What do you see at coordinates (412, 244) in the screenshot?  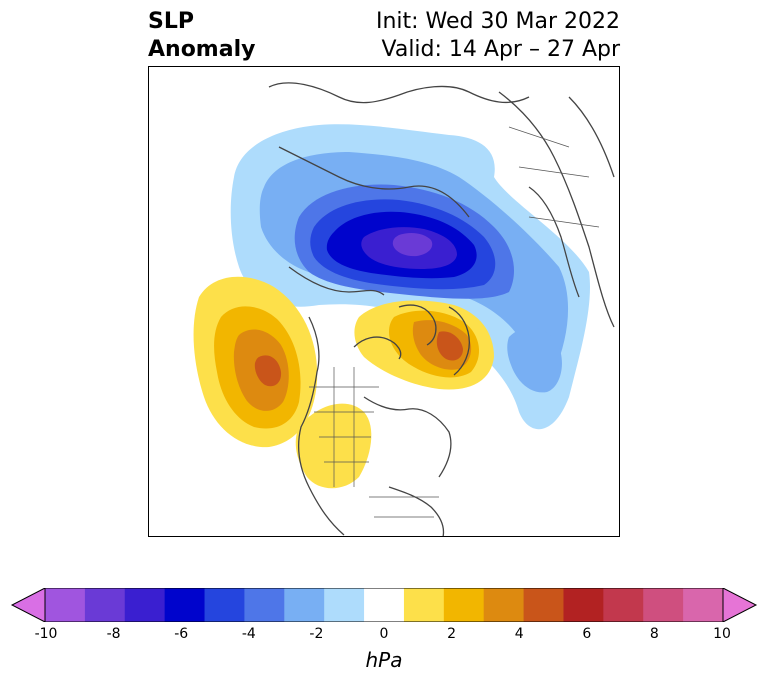 I see `anomaly-negative-core` at bounding box center [412, 244].